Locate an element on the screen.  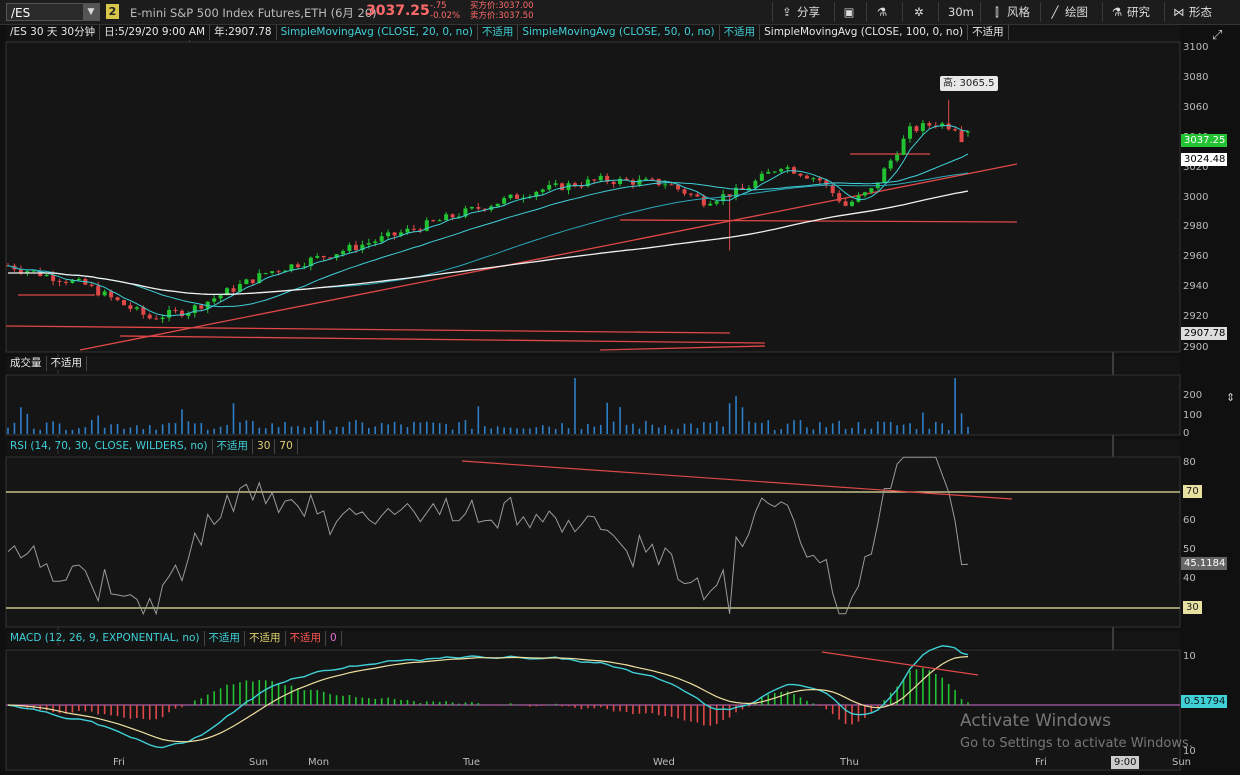
time-tick-label: Wed is located at coordinates (664, 762).